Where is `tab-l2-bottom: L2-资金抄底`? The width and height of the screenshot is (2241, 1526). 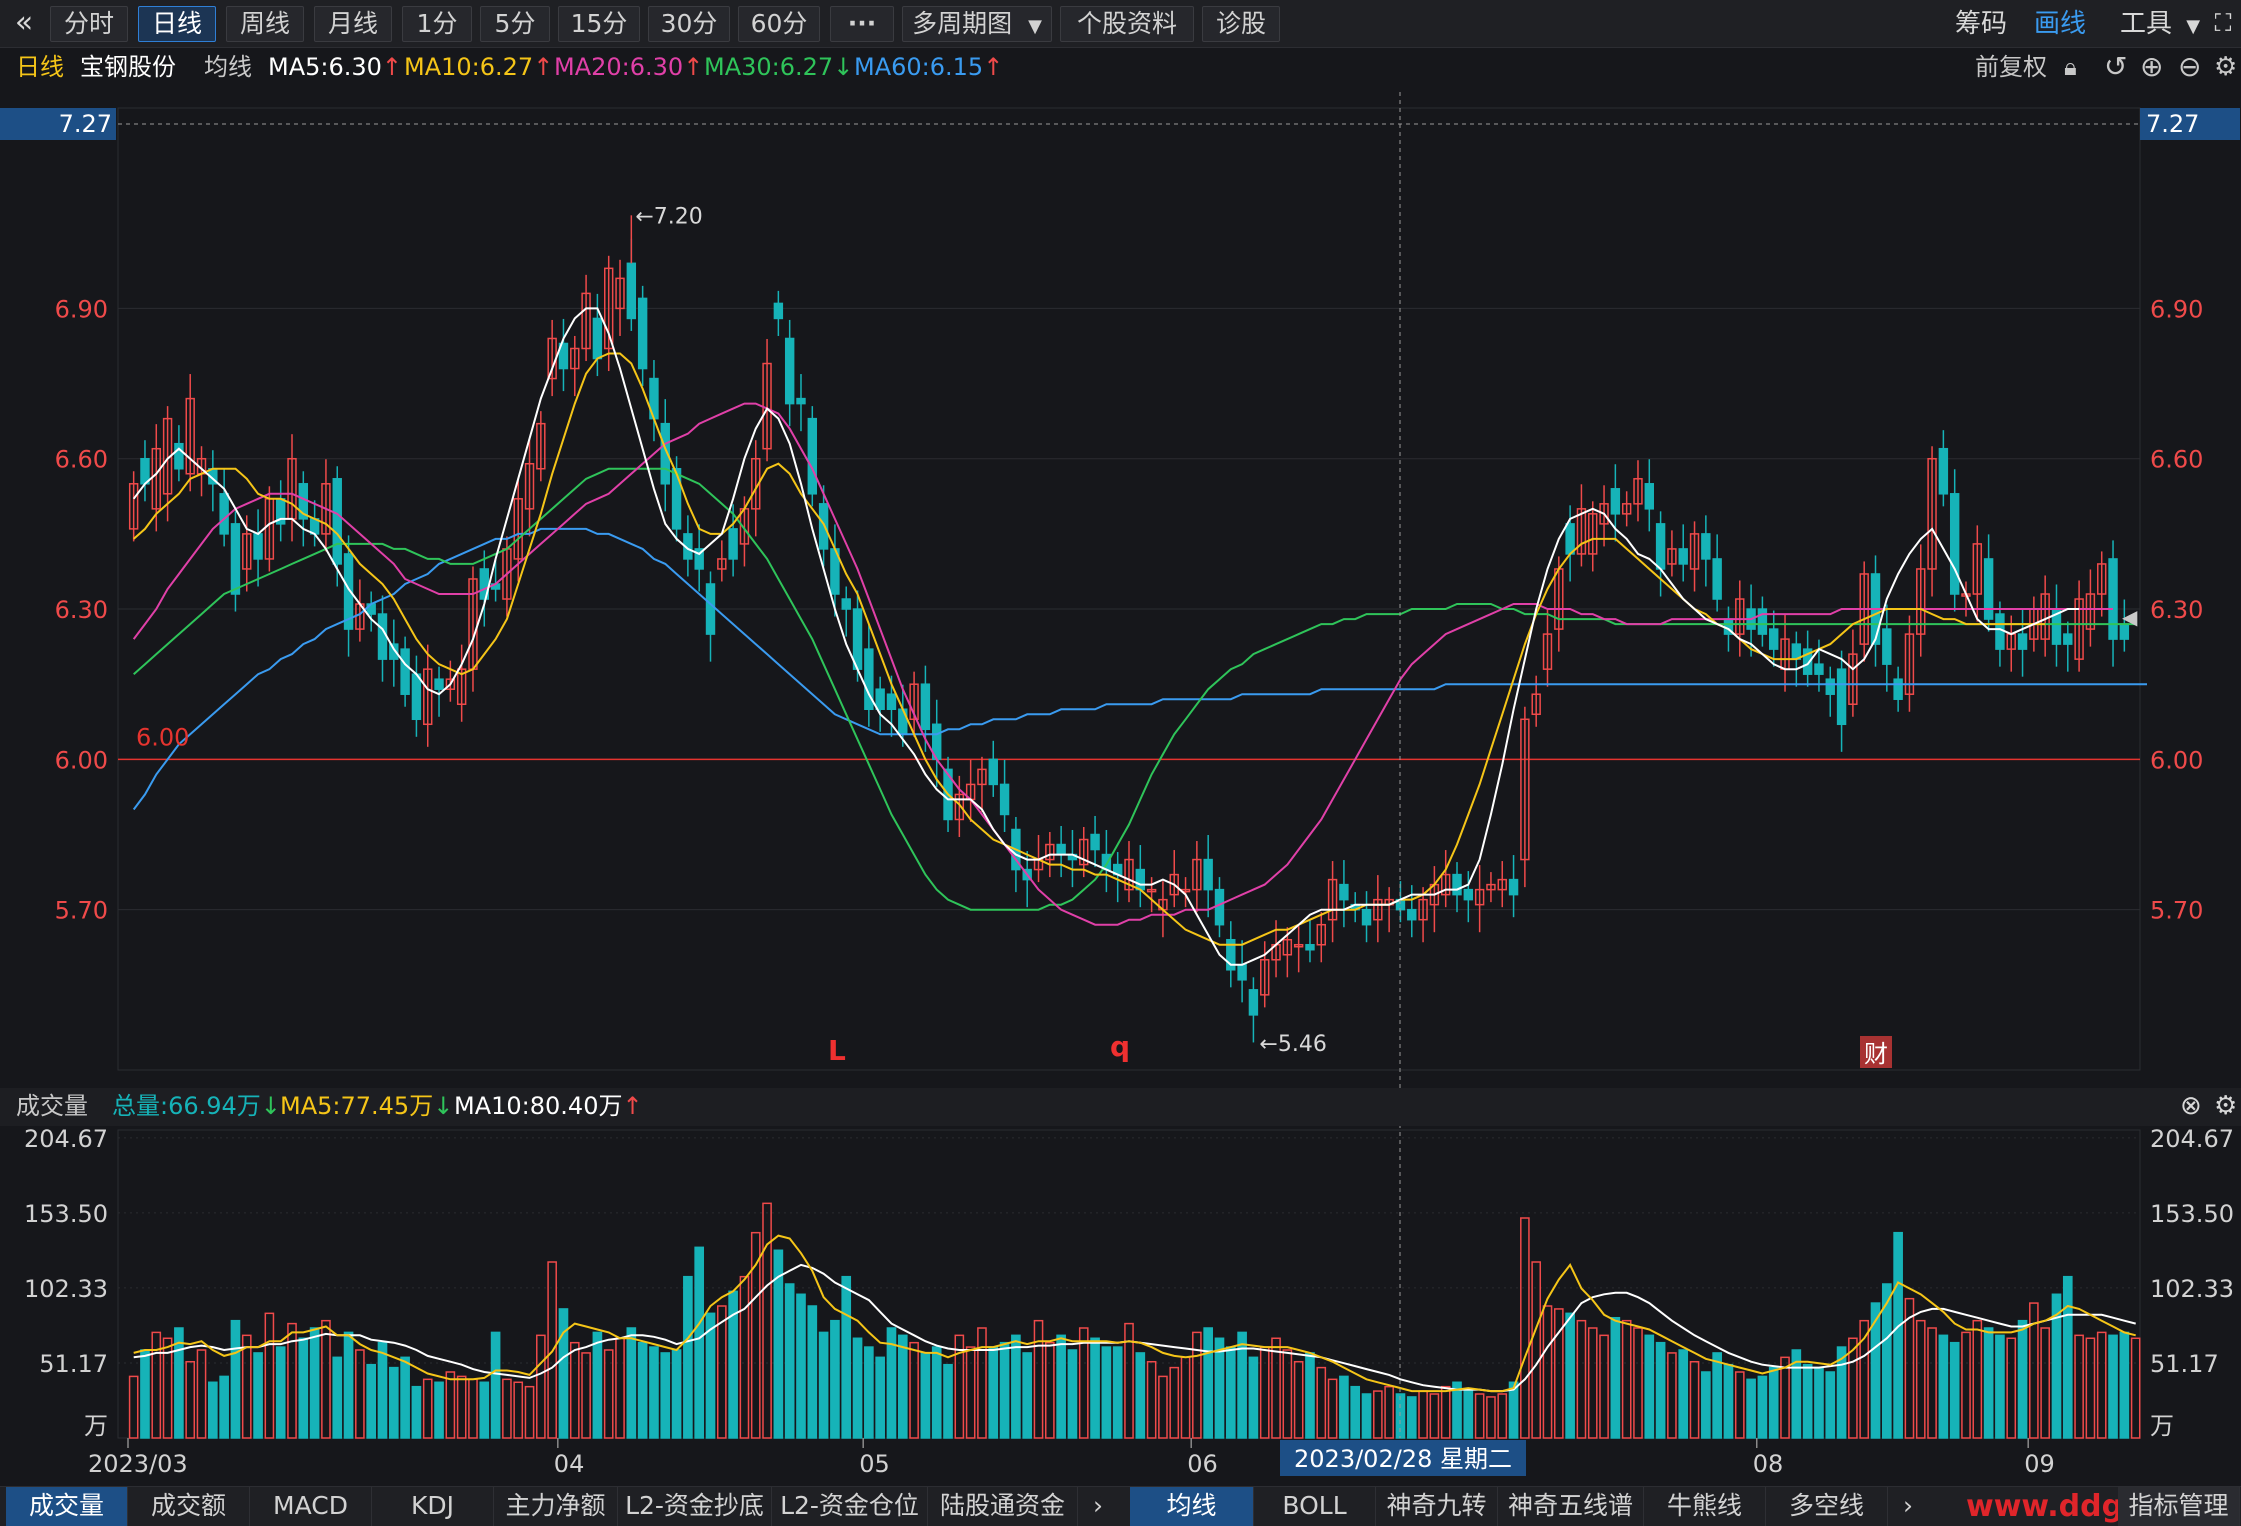 tab-l2-bottom: L2-资金抄底 is located at coordinates (695, 1506).